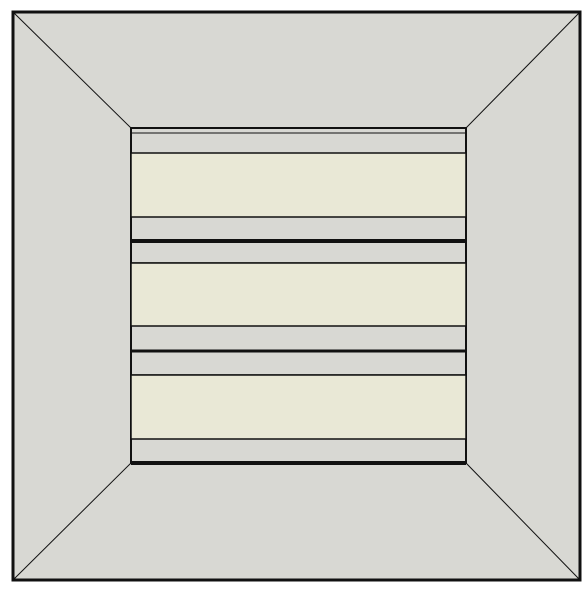 This screenshot has width=588, height=594. What do you see at coordinates (72, 70) in the screenshot?
I see `perspective-line-top-left` at bounding box center [72, 70].